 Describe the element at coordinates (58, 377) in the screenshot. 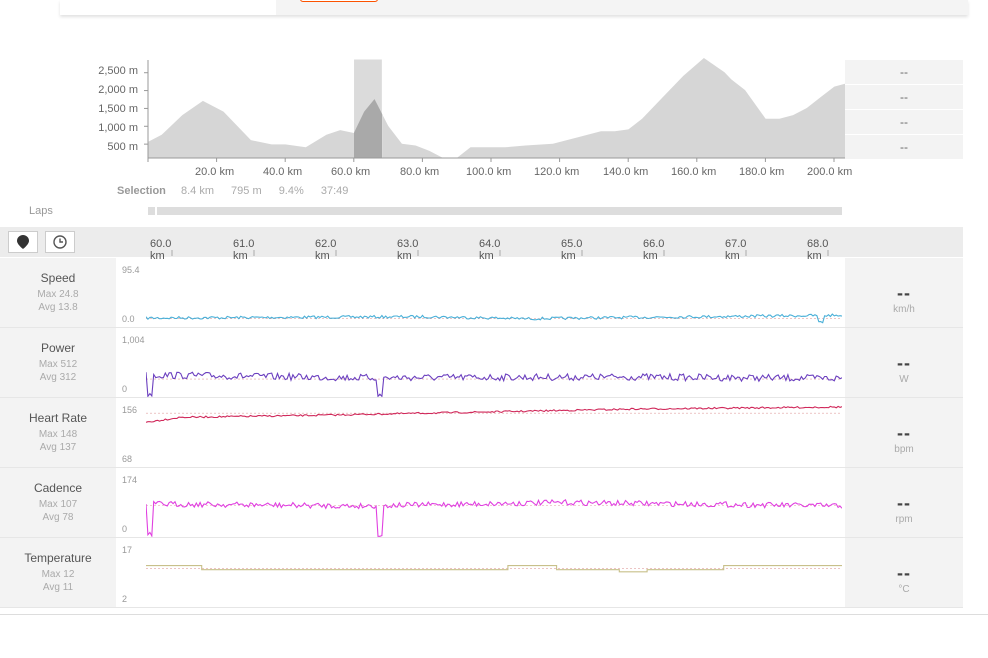

I see `stream-avg: Avg 312` at that location.